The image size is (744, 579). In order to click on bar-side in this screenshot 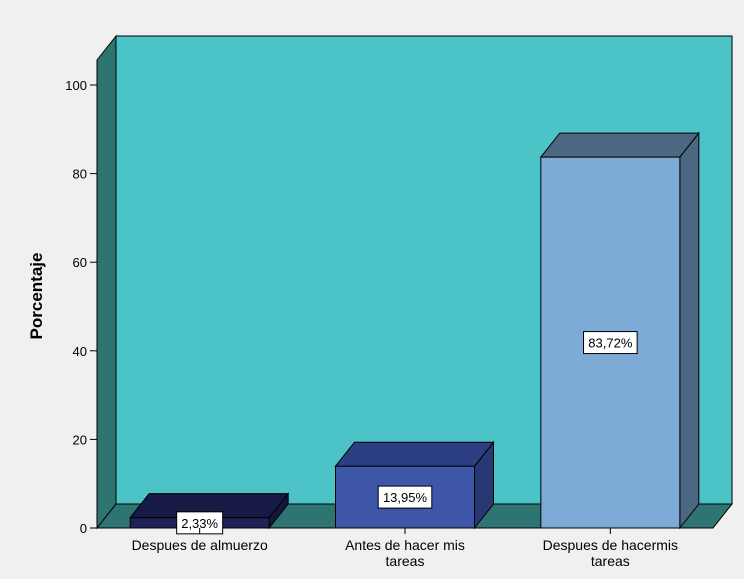, I will do `click(689, 330)`.